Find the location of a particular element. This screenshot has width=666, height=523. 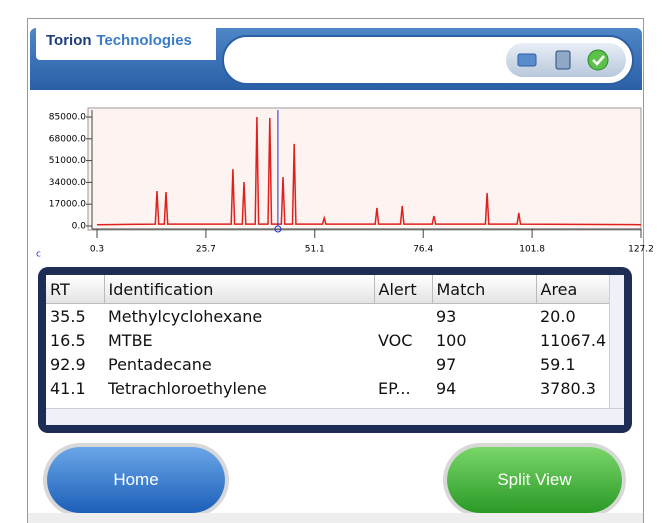

x-tick-label: 25.7 is located at coordinates (206, 250).